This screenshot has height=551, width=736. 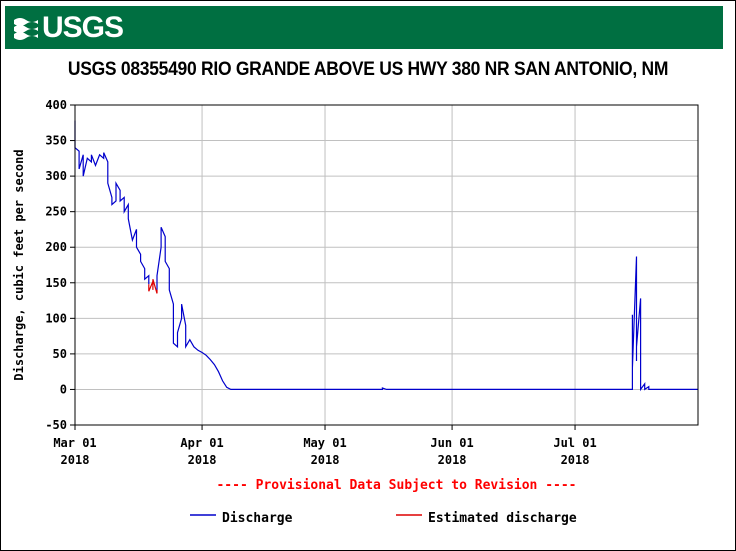 I want to click on series-line-estimated-discharge, so click(x=153, y=286).